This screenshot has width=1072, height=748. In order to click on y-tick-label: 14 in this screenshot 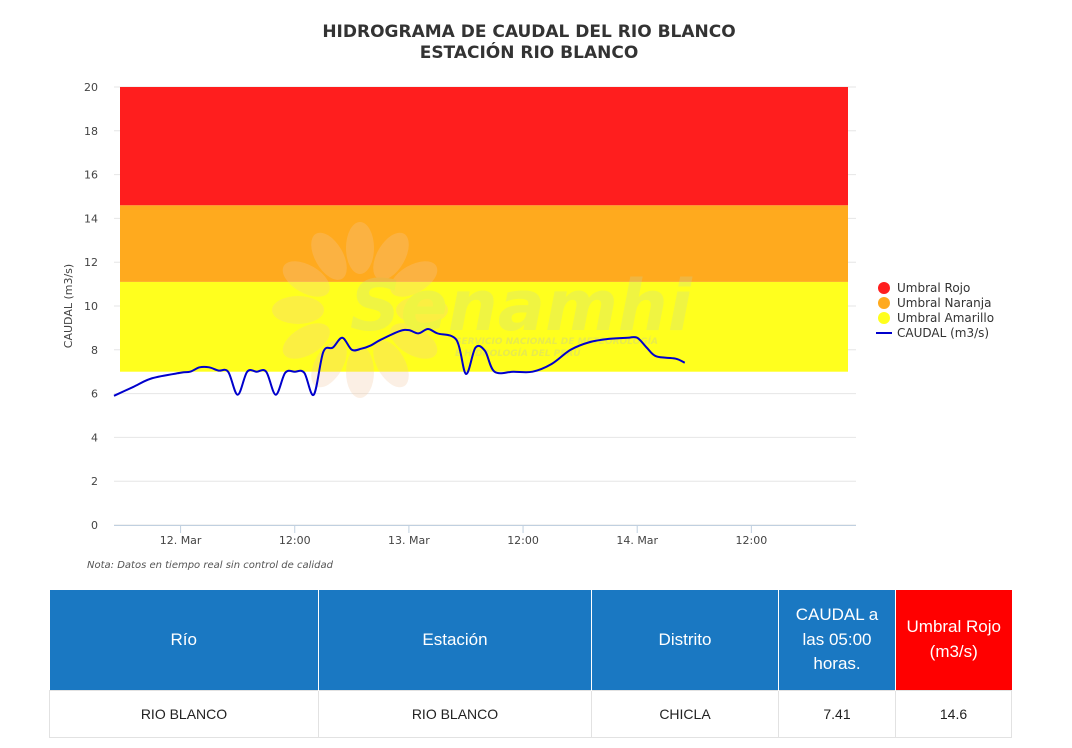, I will do `click(91, 218)`.